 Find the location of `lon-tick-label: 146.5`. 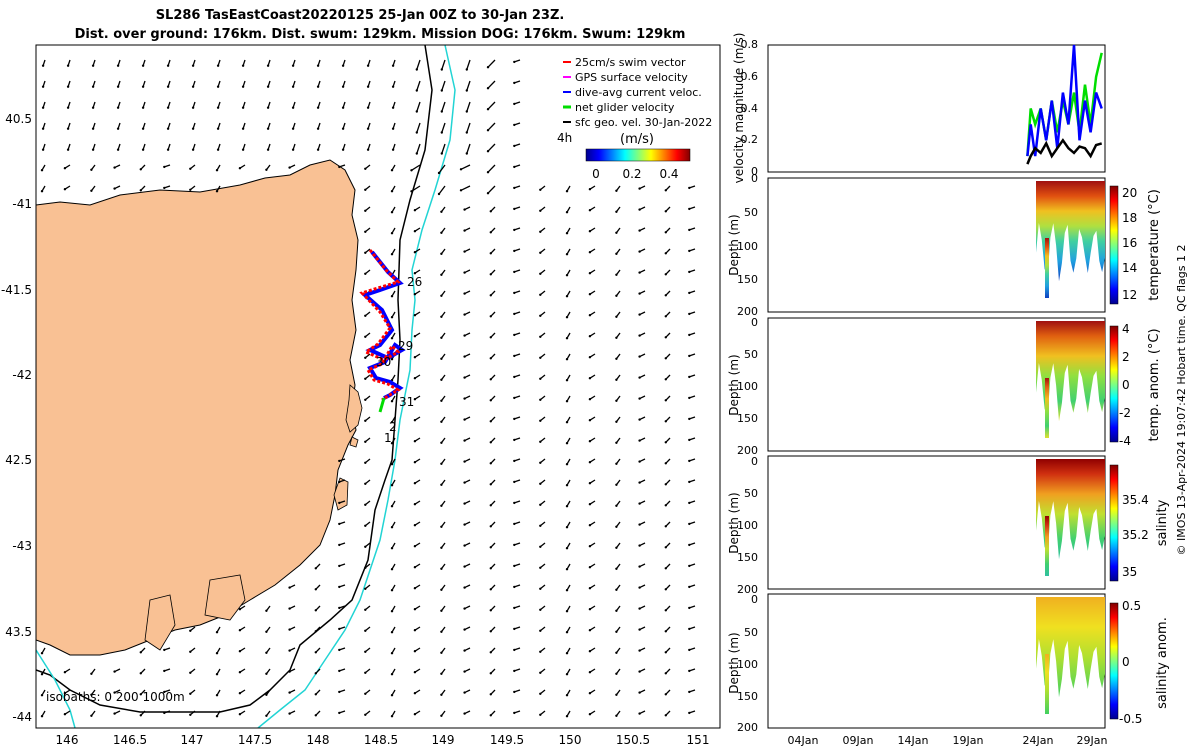

lon-tick-label: 146.5 is located at coordinates (130, 740).